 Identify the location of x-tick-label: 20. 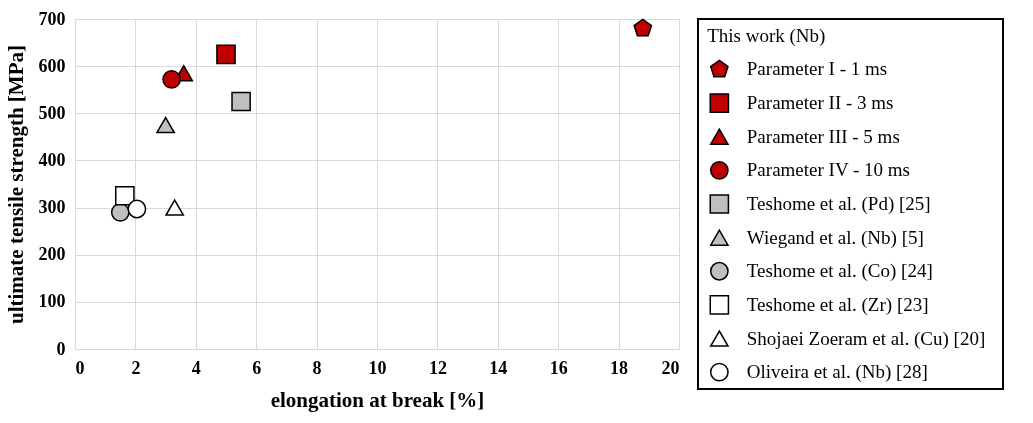
(670, 367).